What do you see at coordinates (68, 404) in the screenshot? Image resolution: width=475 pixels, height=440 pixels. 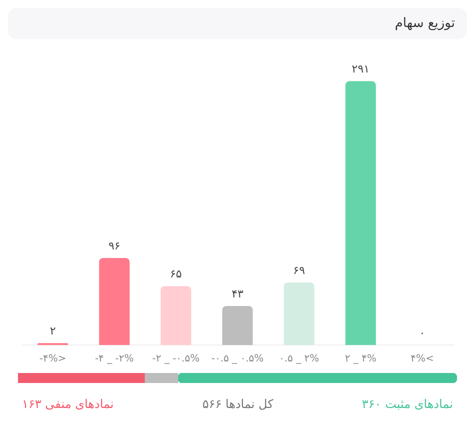 I see `text: نمادهای منفی ۱۶۳` at bounding box center [68, 404].